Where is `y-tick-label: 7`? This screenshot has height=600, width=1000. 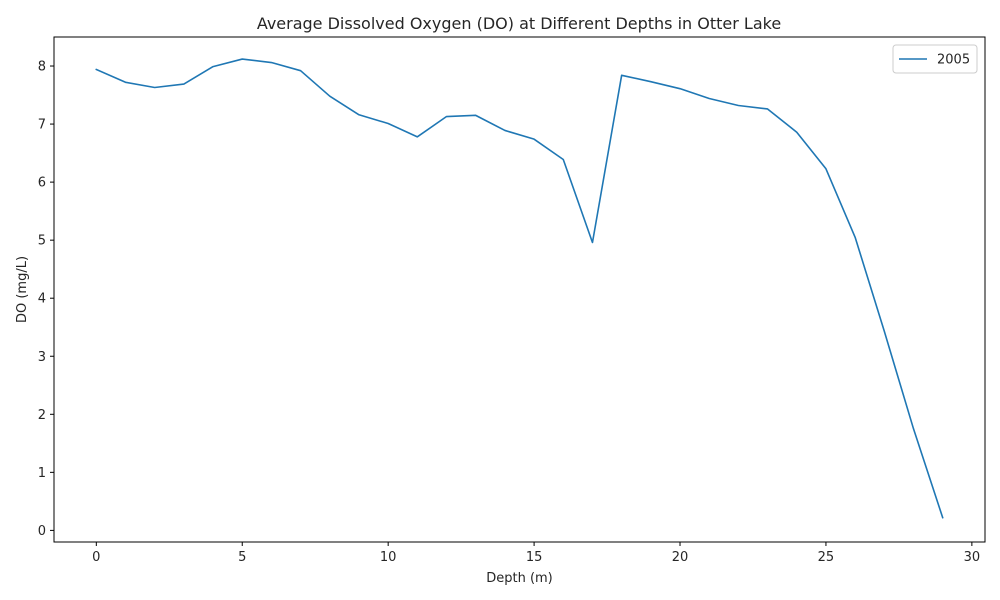
y-tick-label: 7 is located at coordinates (42, 125).